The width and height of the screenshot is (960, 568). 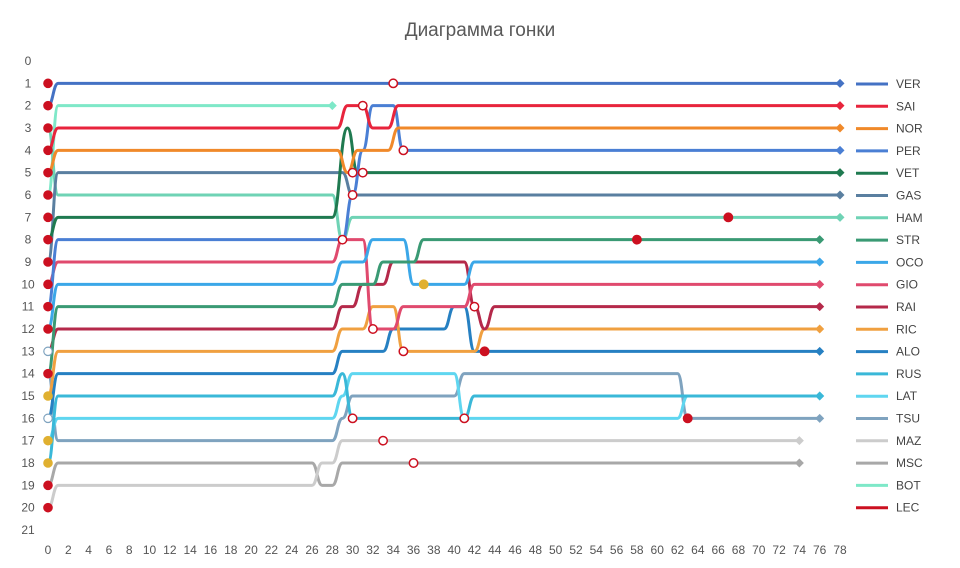 I want to click on legend-label-lec: LEC, so click(x=908, y=508).